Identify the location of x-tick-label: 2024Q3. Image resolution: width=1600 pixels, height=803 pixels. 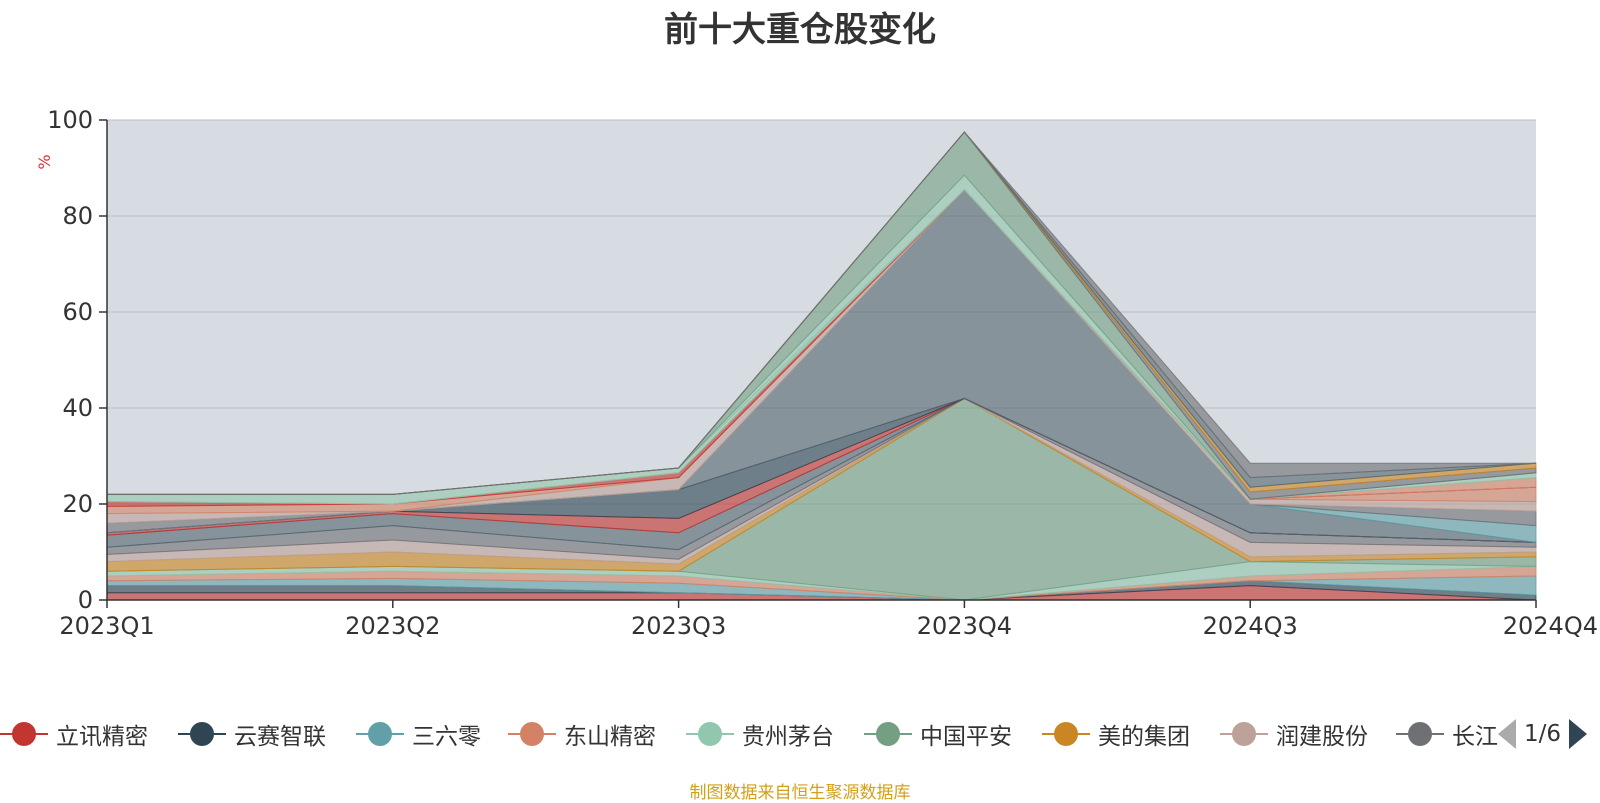
(1250, 626).